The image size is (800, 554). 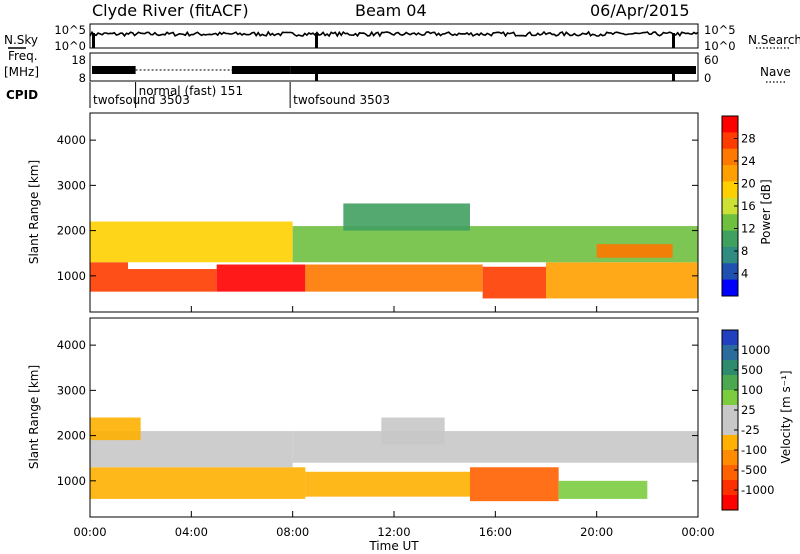 I want to click on colorbar-tick-label: -100, so click(x=754, y=450).